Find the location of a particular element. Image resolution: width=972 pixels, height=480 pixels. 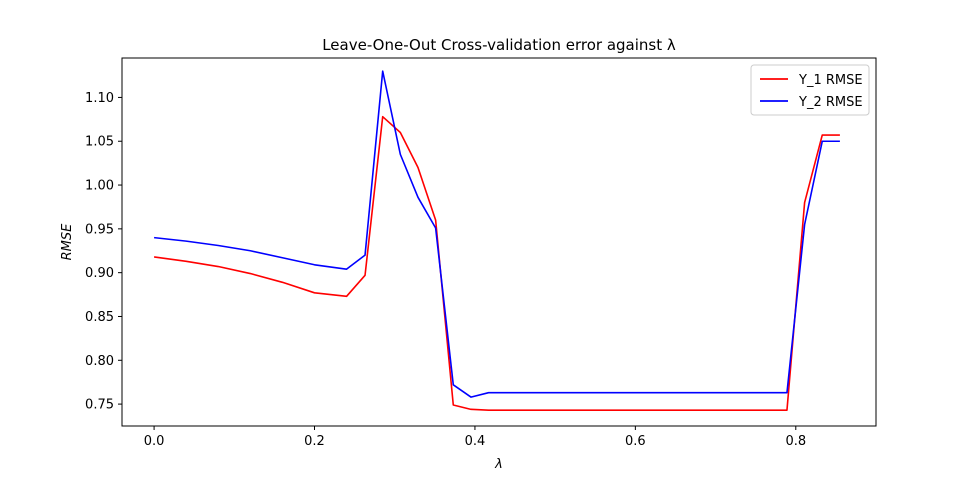

x-tick-label: 0.8 is located at coordinates (795, 441).